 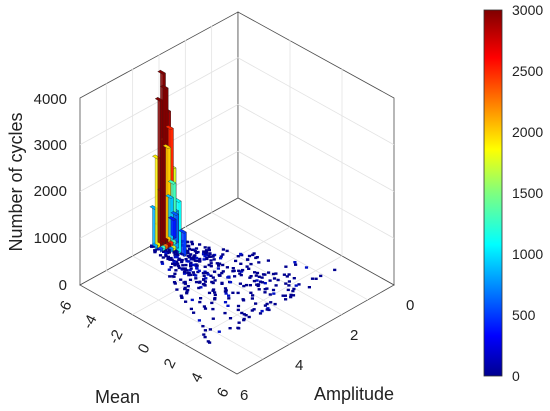 I want to click on x-tick: -6, so click(x=64, y=308).